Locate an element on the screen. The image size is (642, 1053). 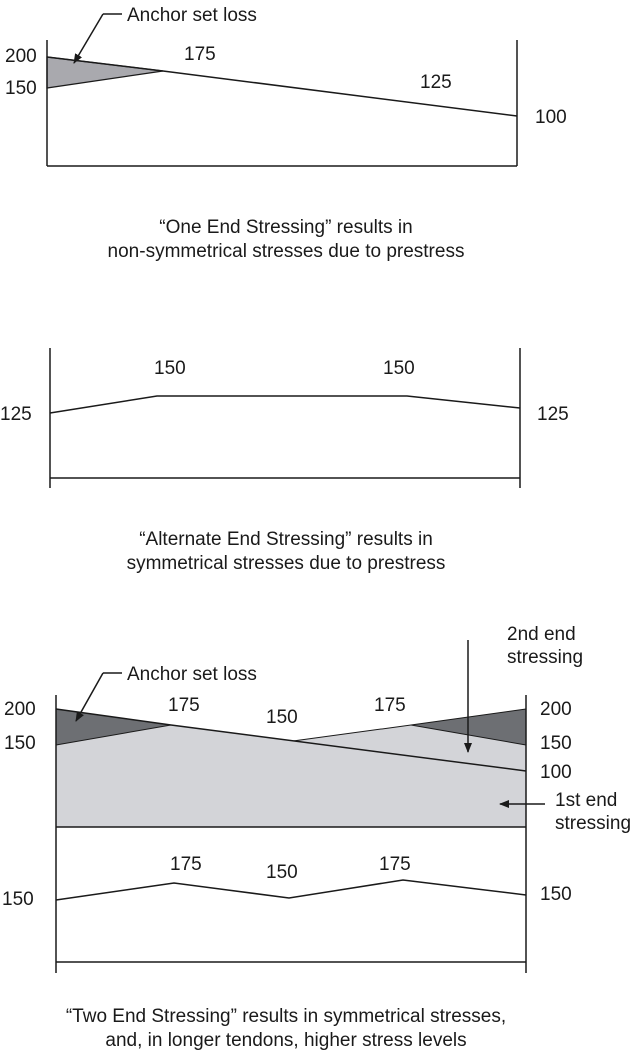
stress-label-125: 125 is located at coordinates (436, 82).